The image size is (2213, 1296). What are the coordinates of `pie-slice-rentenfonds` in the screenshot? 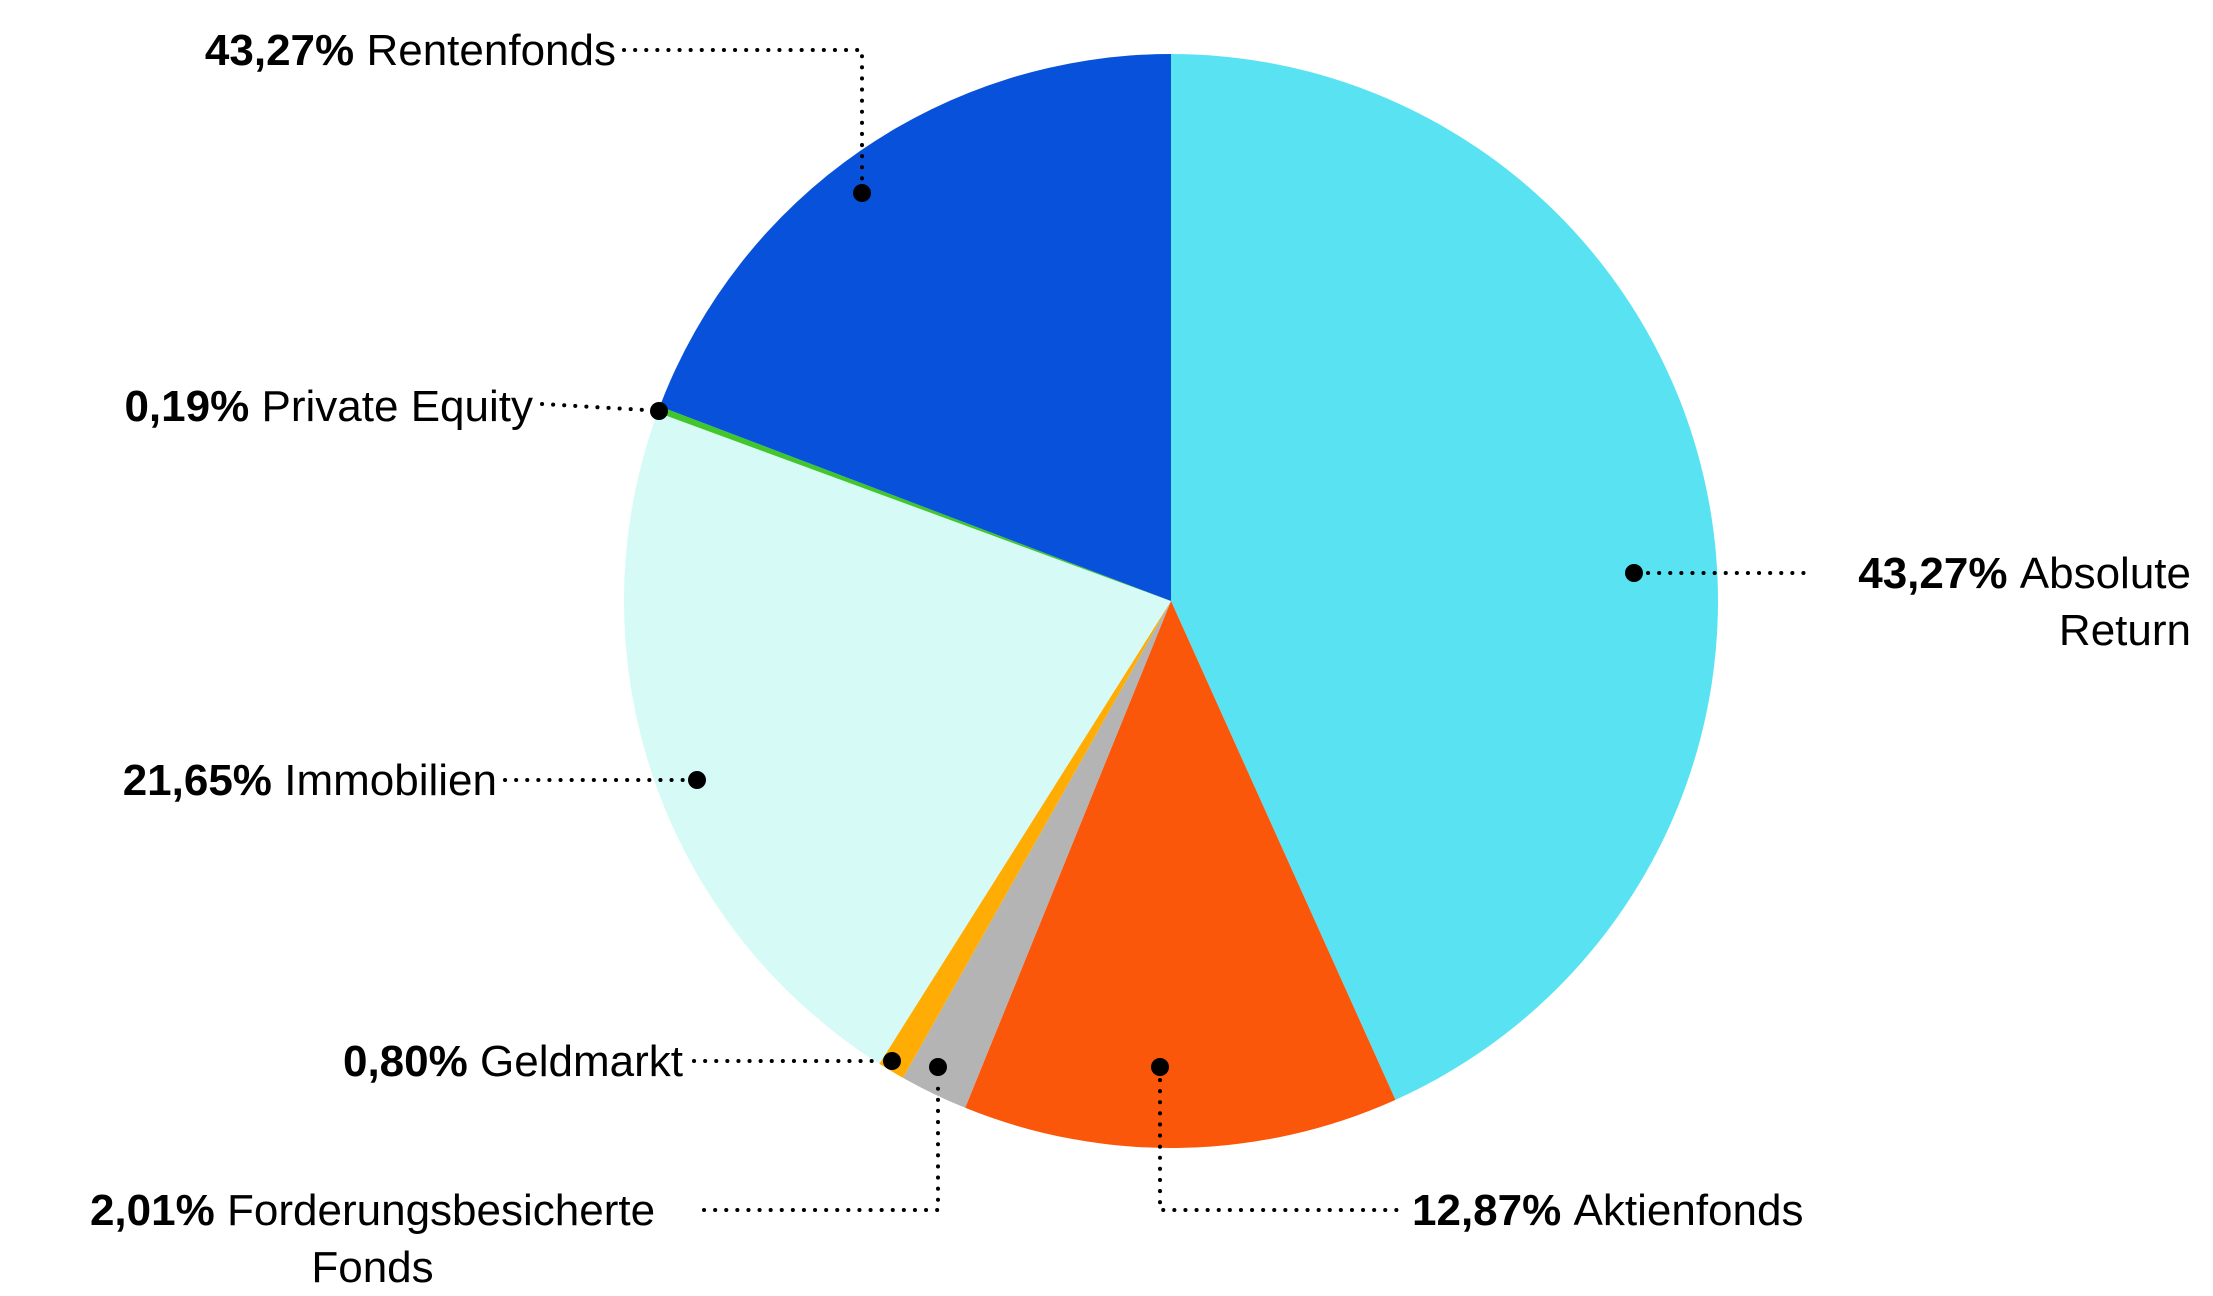 It's located at (915, 327).